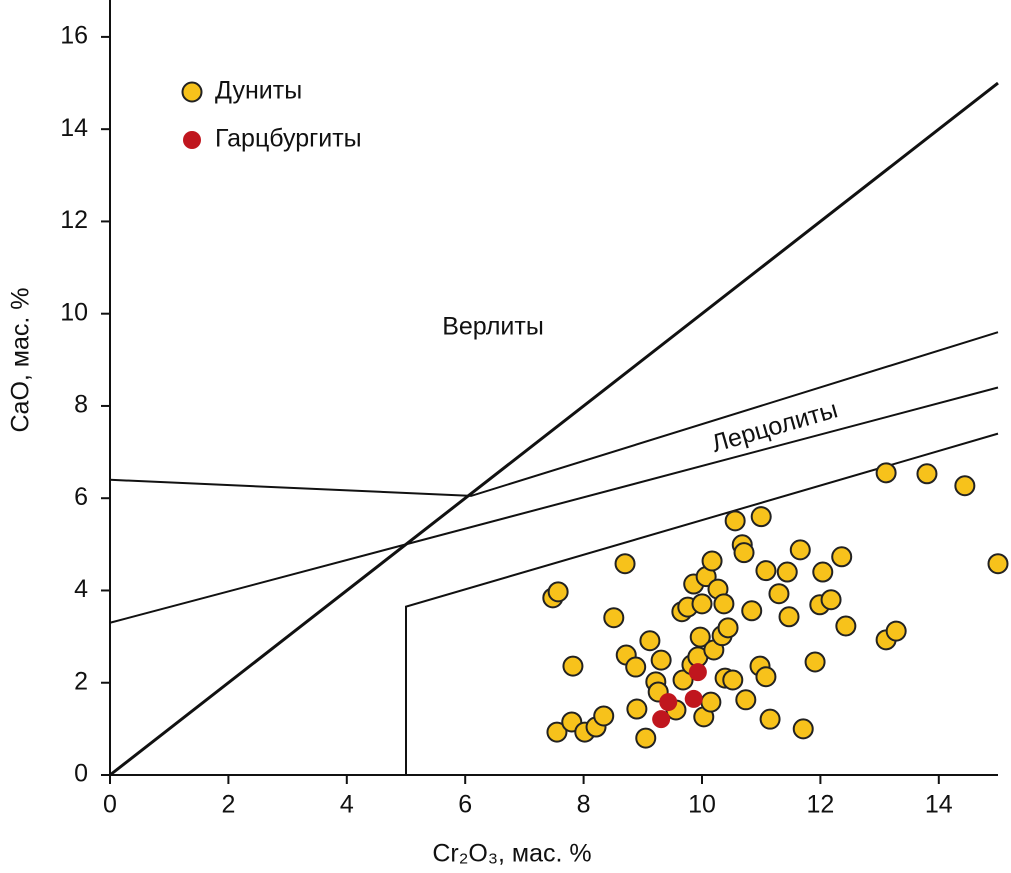 The height and width of the screenshot is (873, 1011). What do you see at coordinates (74, 220) in the screenshot?
I see `y-tick-label: 12` at bounding box center [74, 220].